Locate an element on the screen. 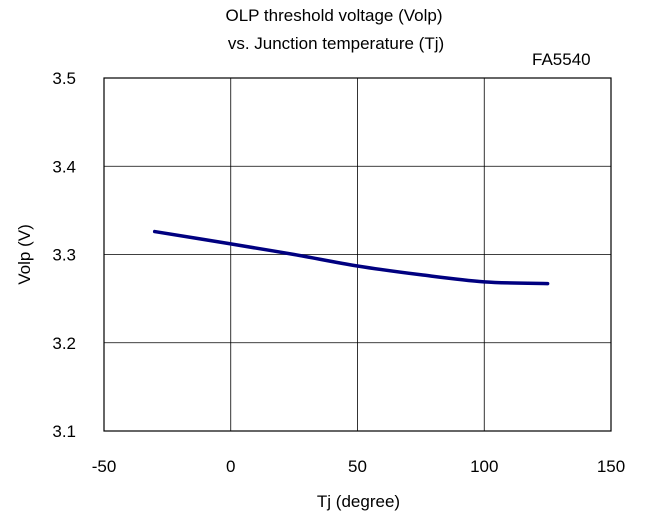 The height and width of the screenshot is (517, 648). y-axis-label: Volp (V) is located at coordinates (24, 254).